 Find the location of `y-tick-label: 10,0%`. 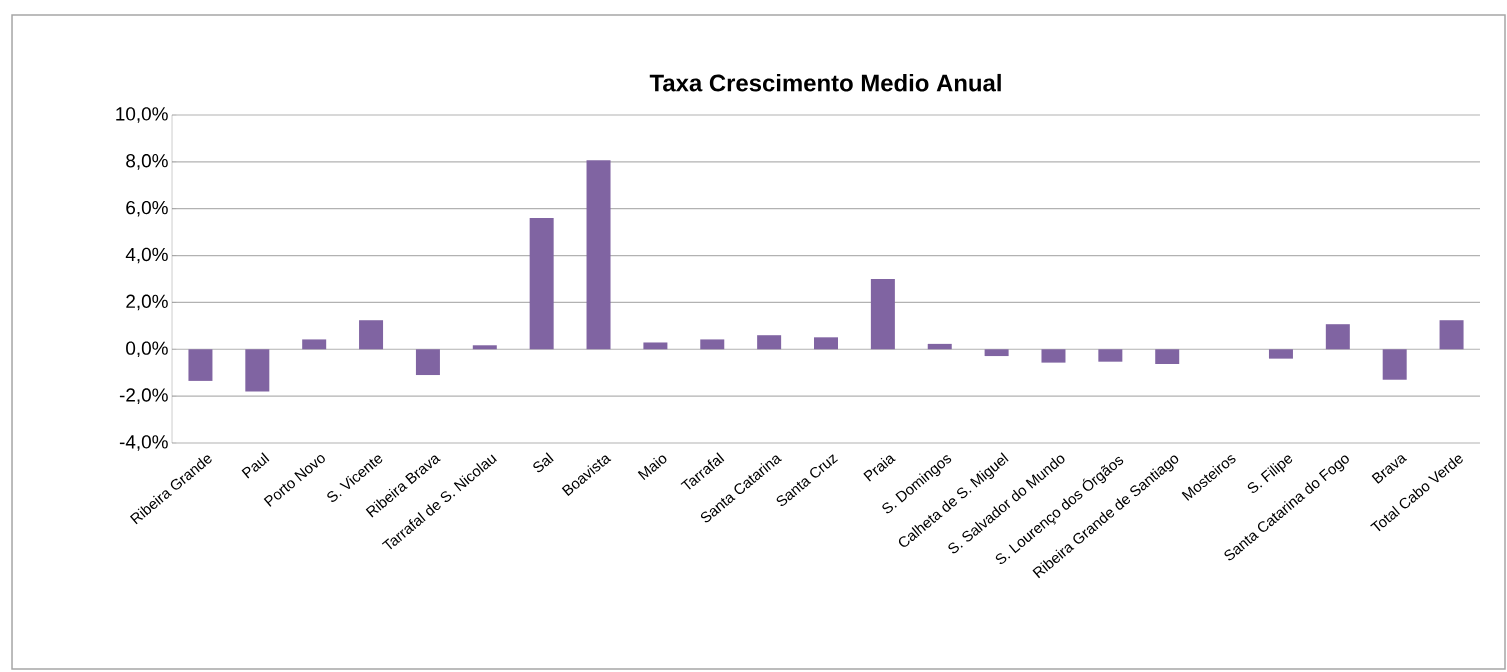

y-tick-label: 10,0% is located at coordinates (142, 115).